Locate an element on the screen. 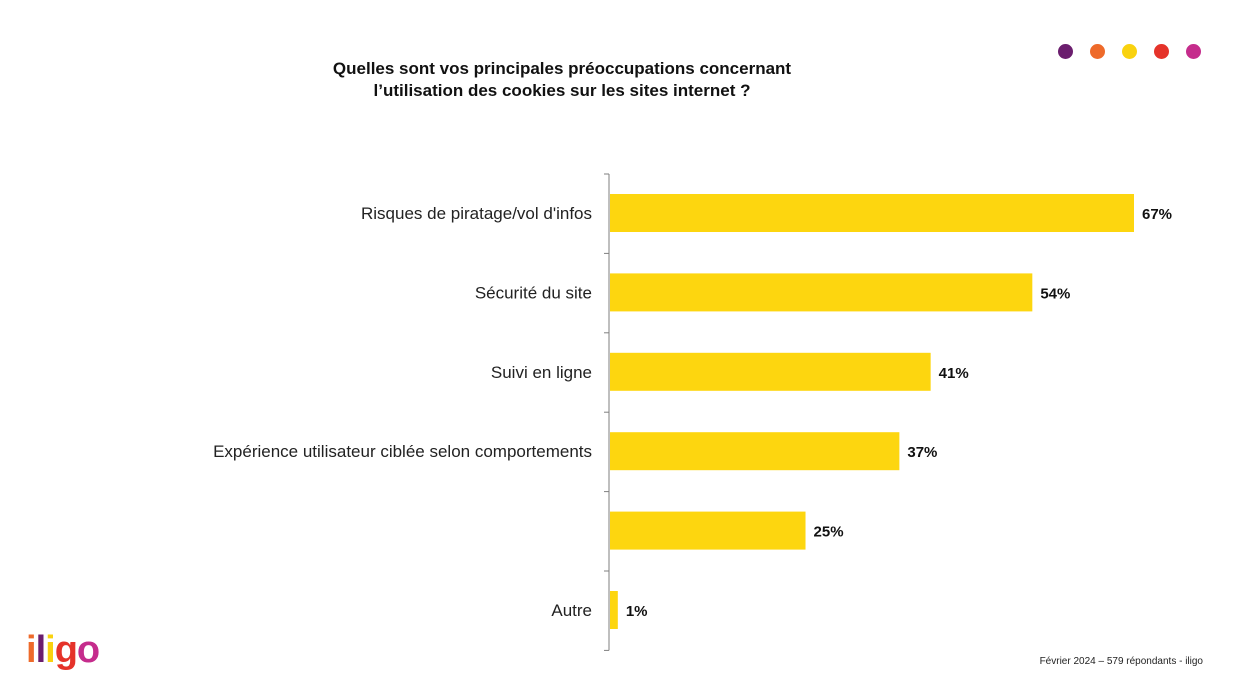 The image size is (1233, 687). category-label: Sécurité du site is located at coordinates (533, 292).